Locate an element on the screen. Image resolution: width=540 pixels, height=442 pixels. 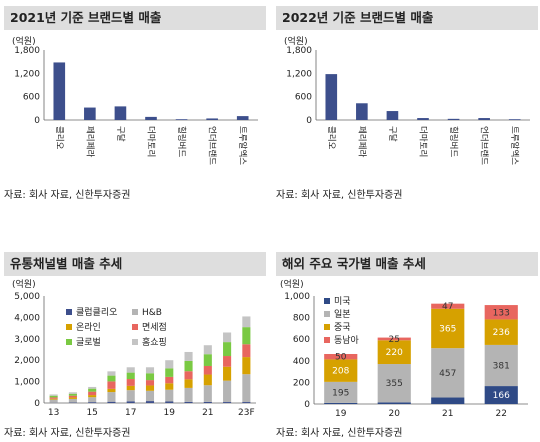
bar-segment-면세점-16 is located at coordinates (111, 385).